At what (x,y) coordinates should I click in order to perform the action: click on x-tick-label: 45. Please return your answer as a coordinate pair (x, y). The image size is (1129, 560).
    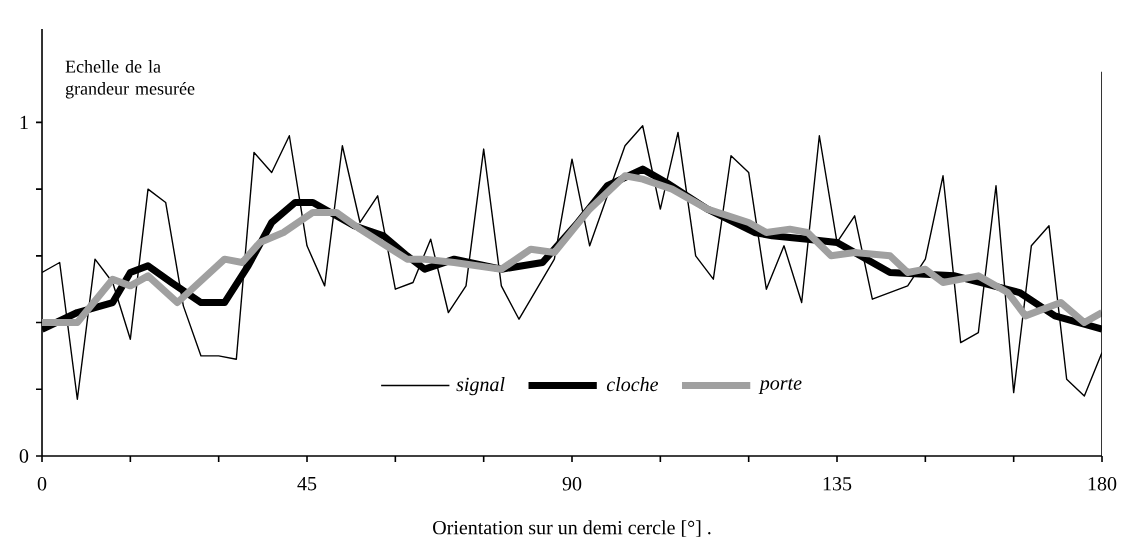
    Looking at the image, I should click on (307, 484).